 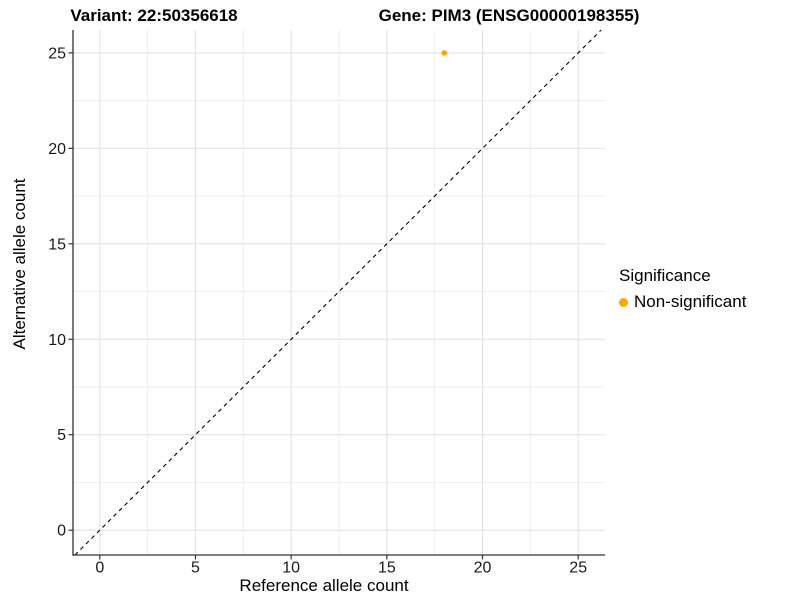 What do you see at coordinates (665, 275) in the screenshot?
I see `legend-title: Significance` at bounding box center [665, 275].